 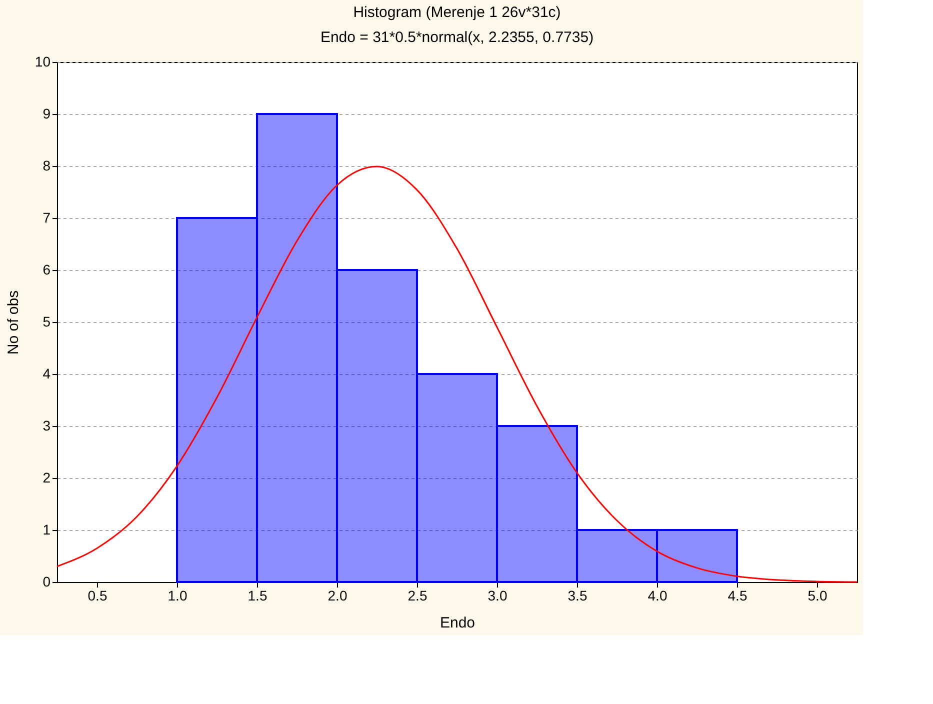 I want to click on y-tick-label: 0, so click(x=46, y=582).